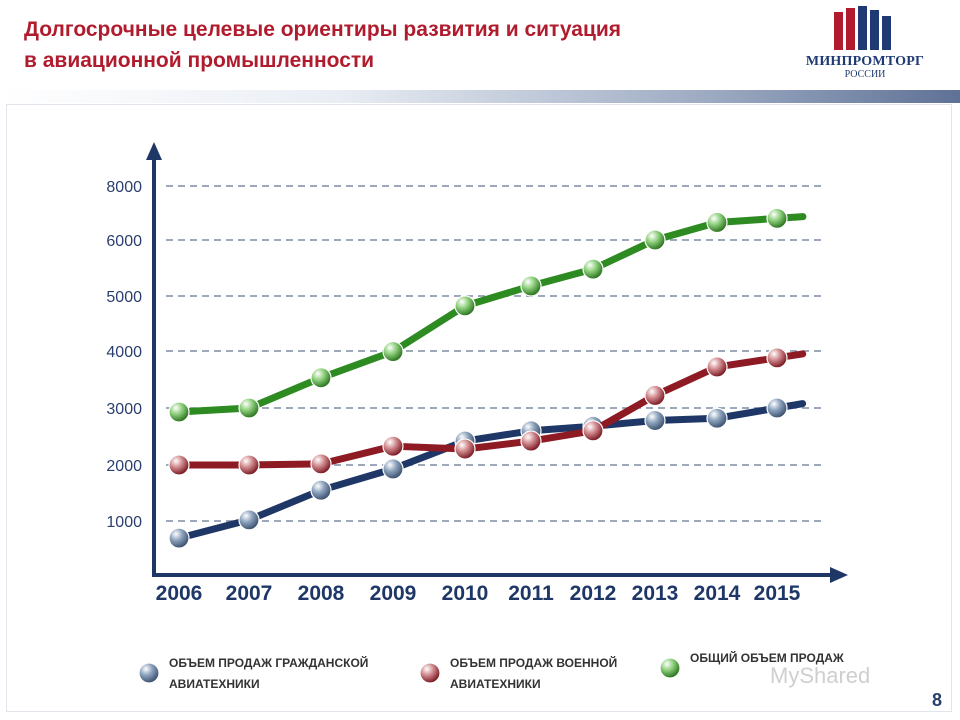 The width and height of the screenshot is (960, 720). I want to click on x-tick-label: 2013, so click(655, 593).